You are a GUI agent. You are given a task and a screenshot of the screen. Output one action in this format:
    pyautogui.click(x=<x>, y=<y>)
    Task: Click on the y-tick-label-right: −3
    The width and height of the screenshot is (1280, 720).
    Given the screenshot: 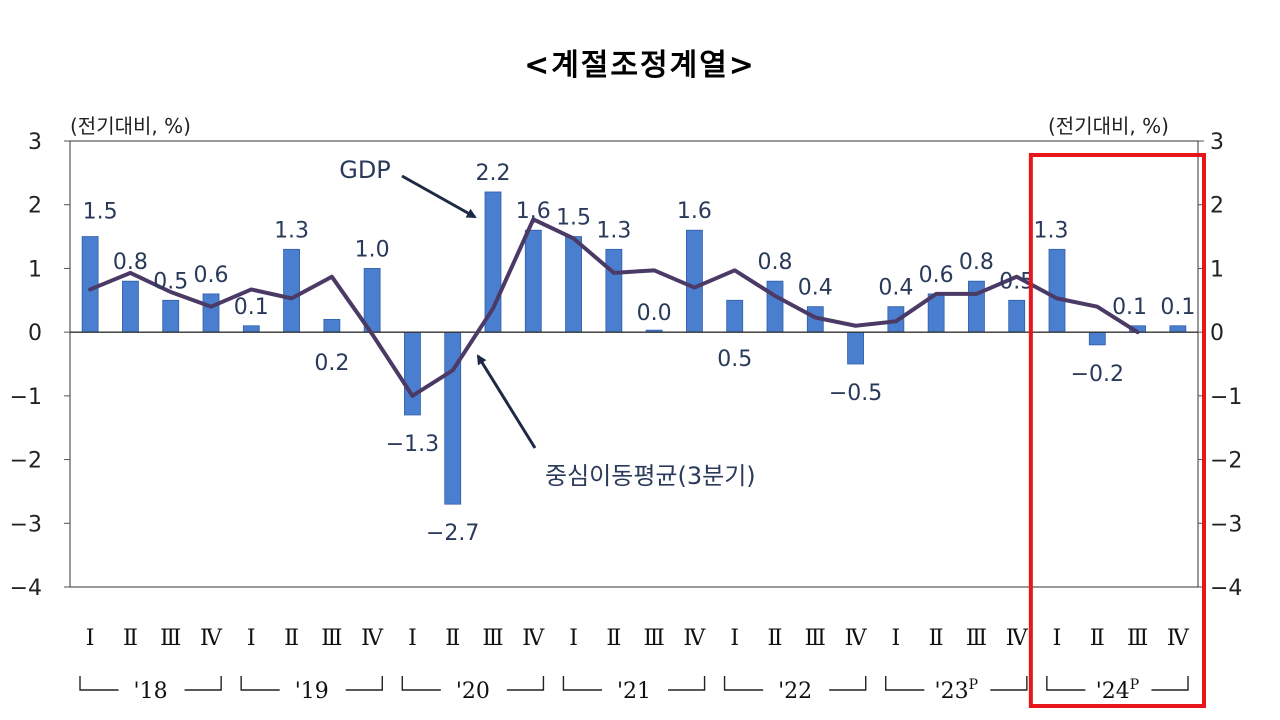 What is the action you would take?
    pyautogui.click(x=1226, y=524)
    